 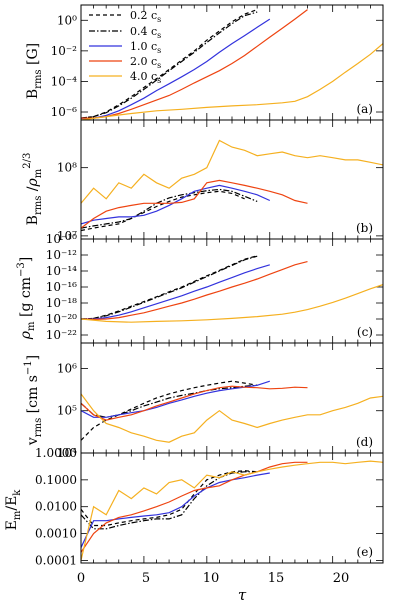 What do you see at coordinates (26, 298) in the screenshot?
I see `y-axis-label-c: ρm [g cm−3]` at bounding box center [26, 298].